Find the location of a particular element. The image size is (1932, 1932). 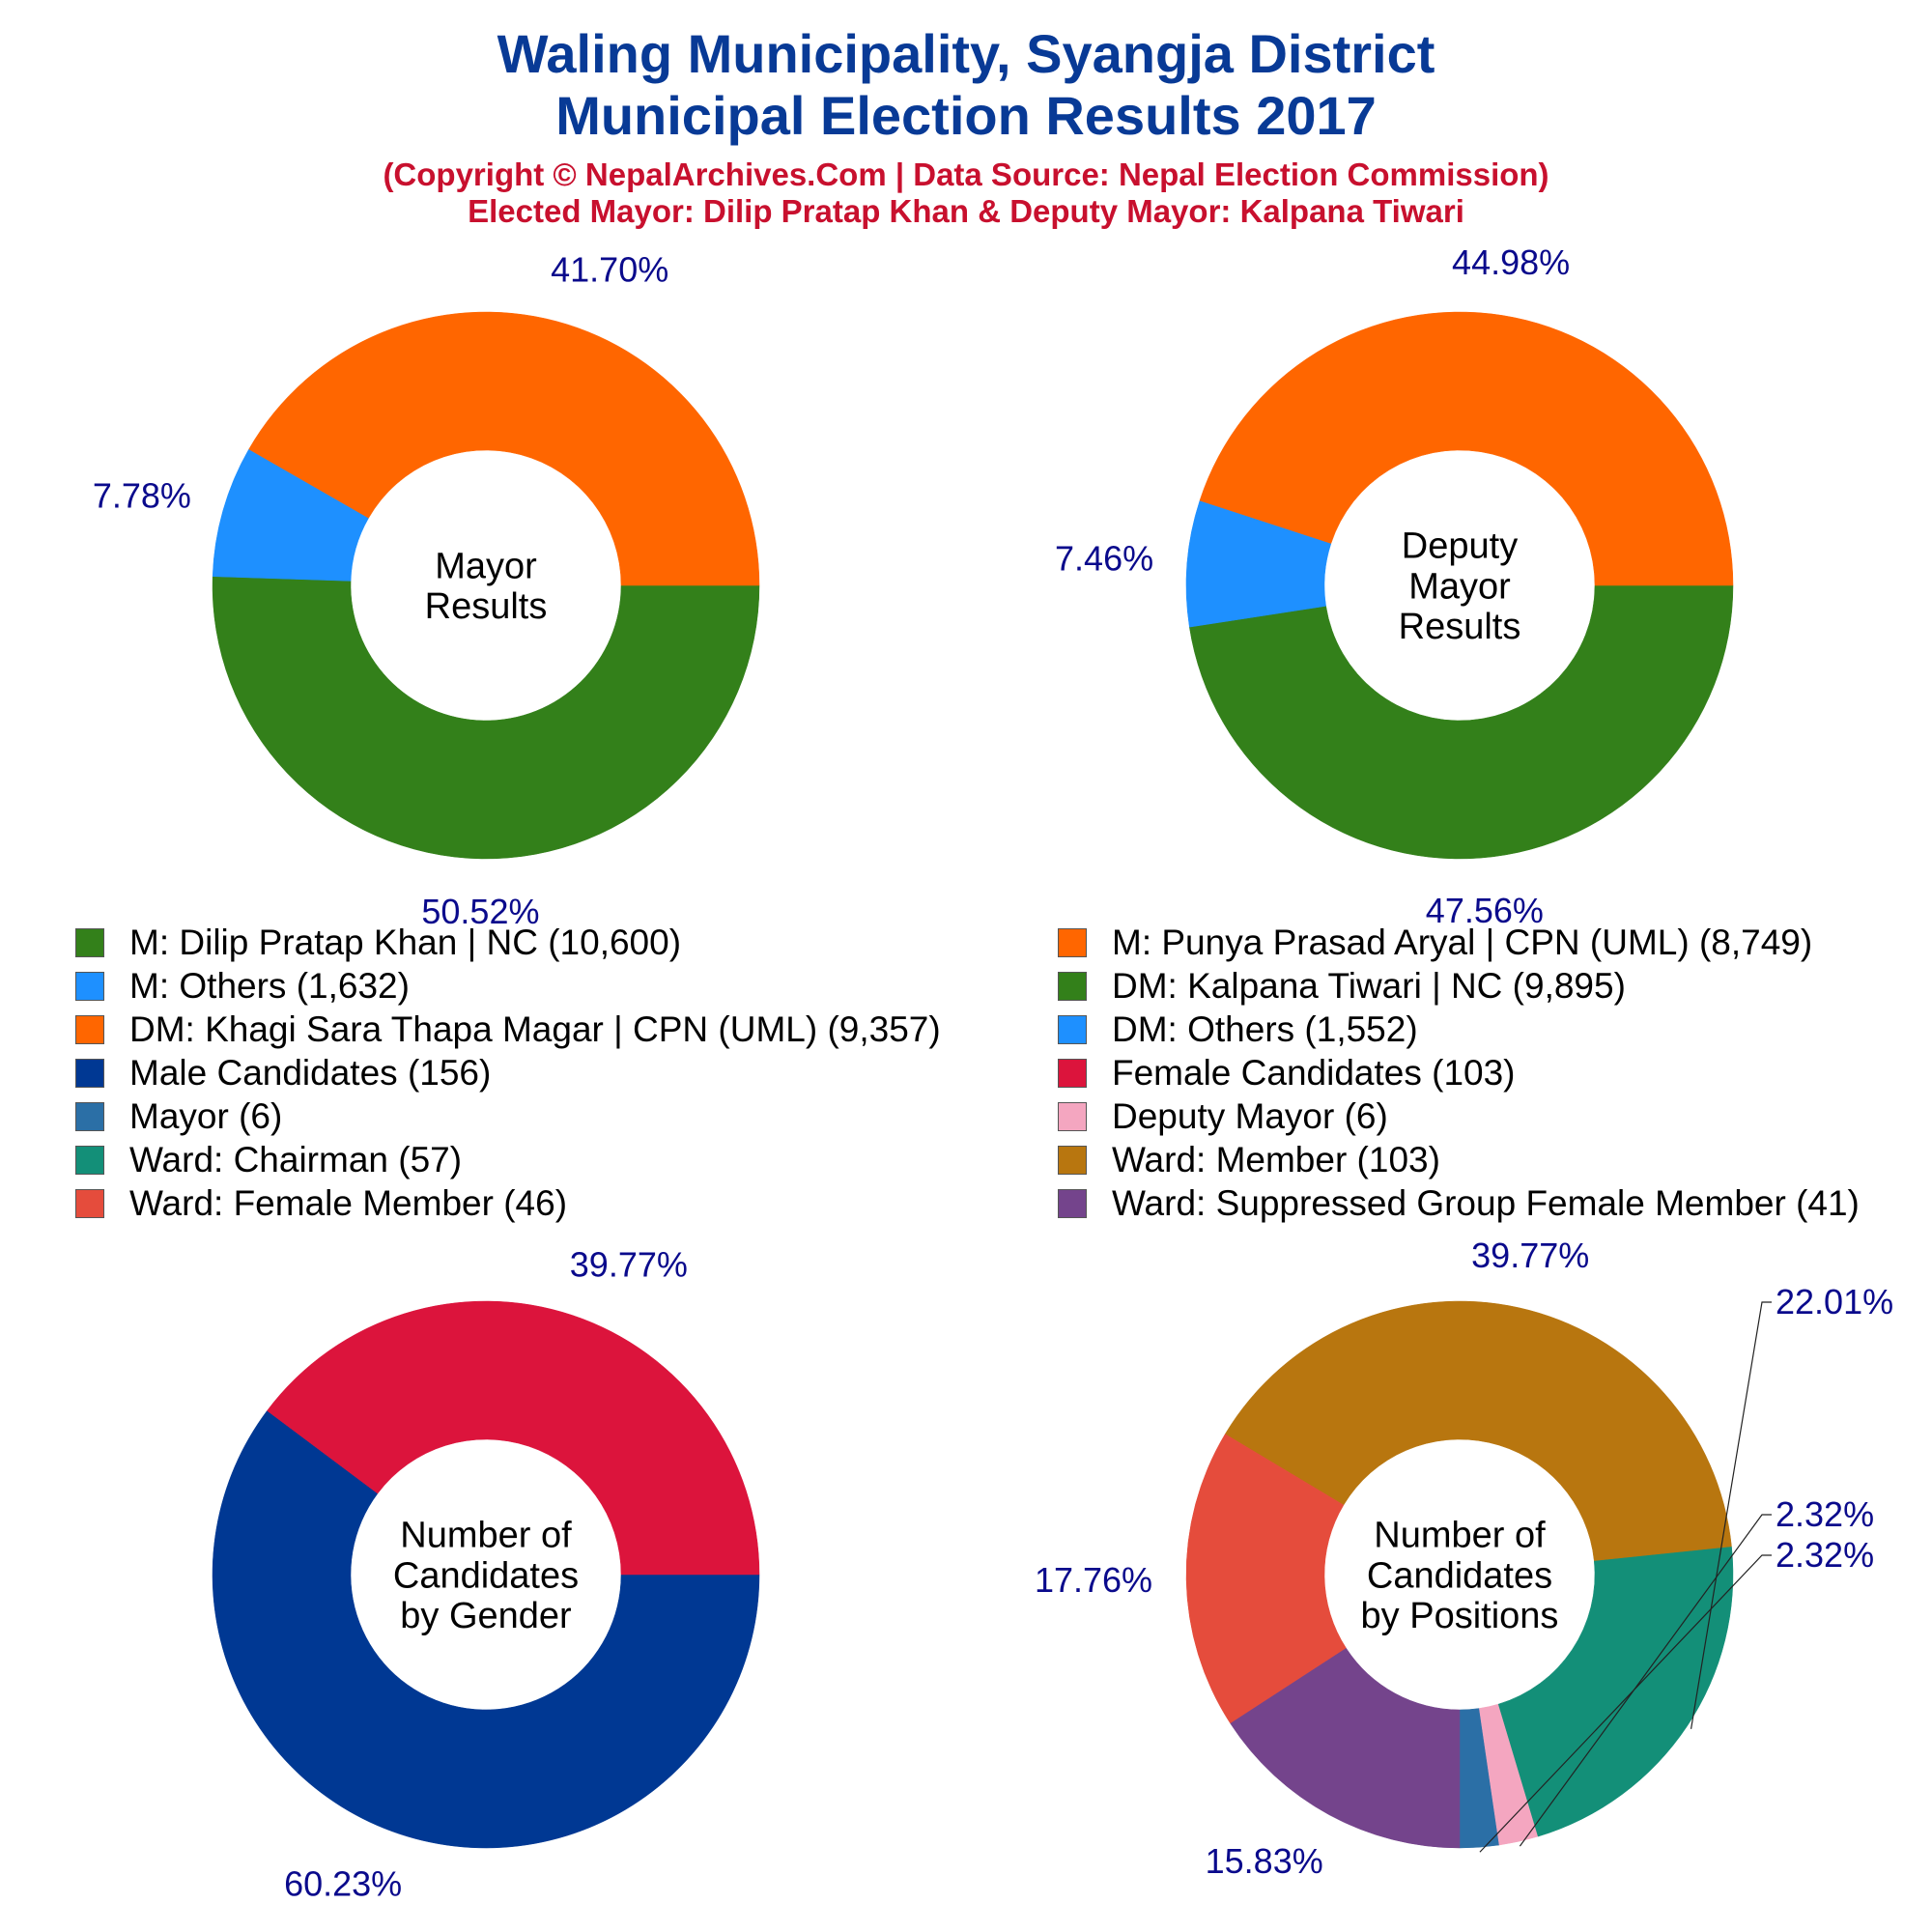

chart-title-line-1: Waling Municipality, Syangja District is located at coordinates (966, 53).